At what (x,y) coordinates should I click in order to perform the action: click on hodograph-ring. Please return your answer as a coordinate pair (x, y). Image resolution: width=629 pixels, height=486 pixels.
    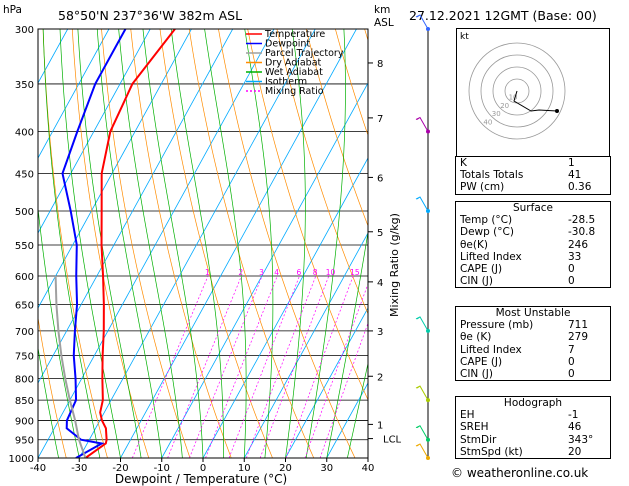
    Looking at the image, I should click on (517, 91).